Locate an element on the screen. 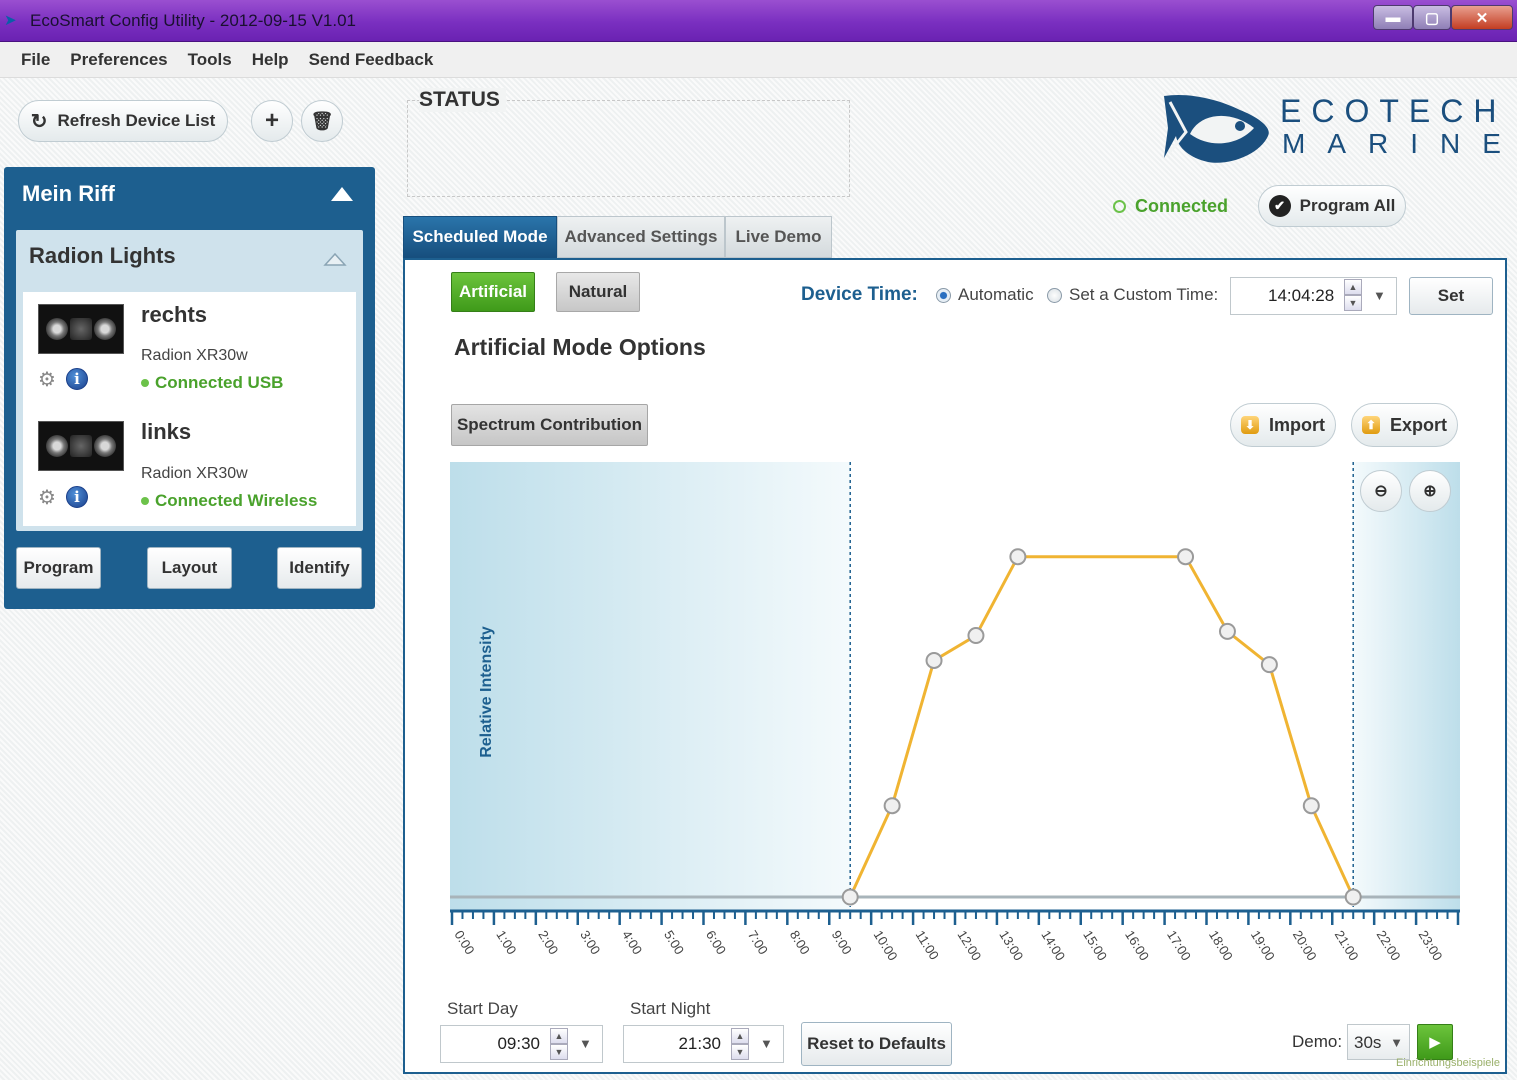 Image resolution: width=1517 pixels, height=1080 pixels. time-down-arrow-icon: ▼ is located at coordinates (1353, 303).